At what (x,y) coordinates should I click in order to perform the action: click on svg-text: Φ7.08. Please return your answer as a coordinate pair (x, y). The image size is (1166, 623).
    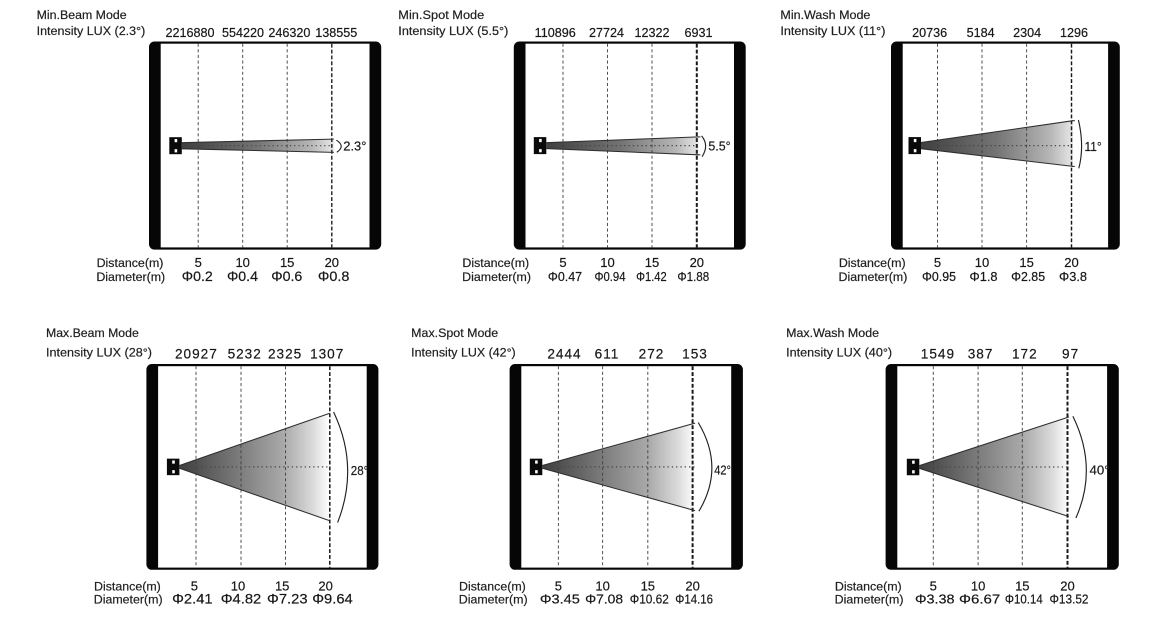
    Looking at the image, I should click on (604, 599).